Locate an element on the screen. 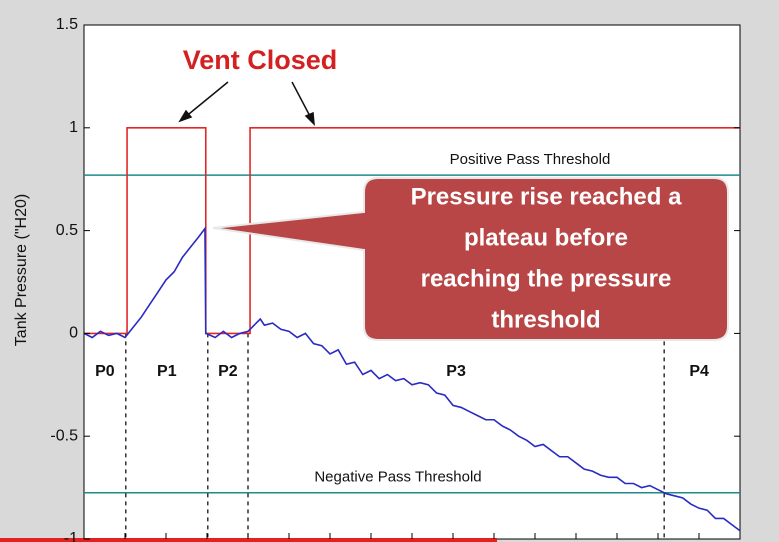 Image resolution: width=779 pixels, height=542 pixels. y-tick-label: -1 is located at coordinates (71, 536).